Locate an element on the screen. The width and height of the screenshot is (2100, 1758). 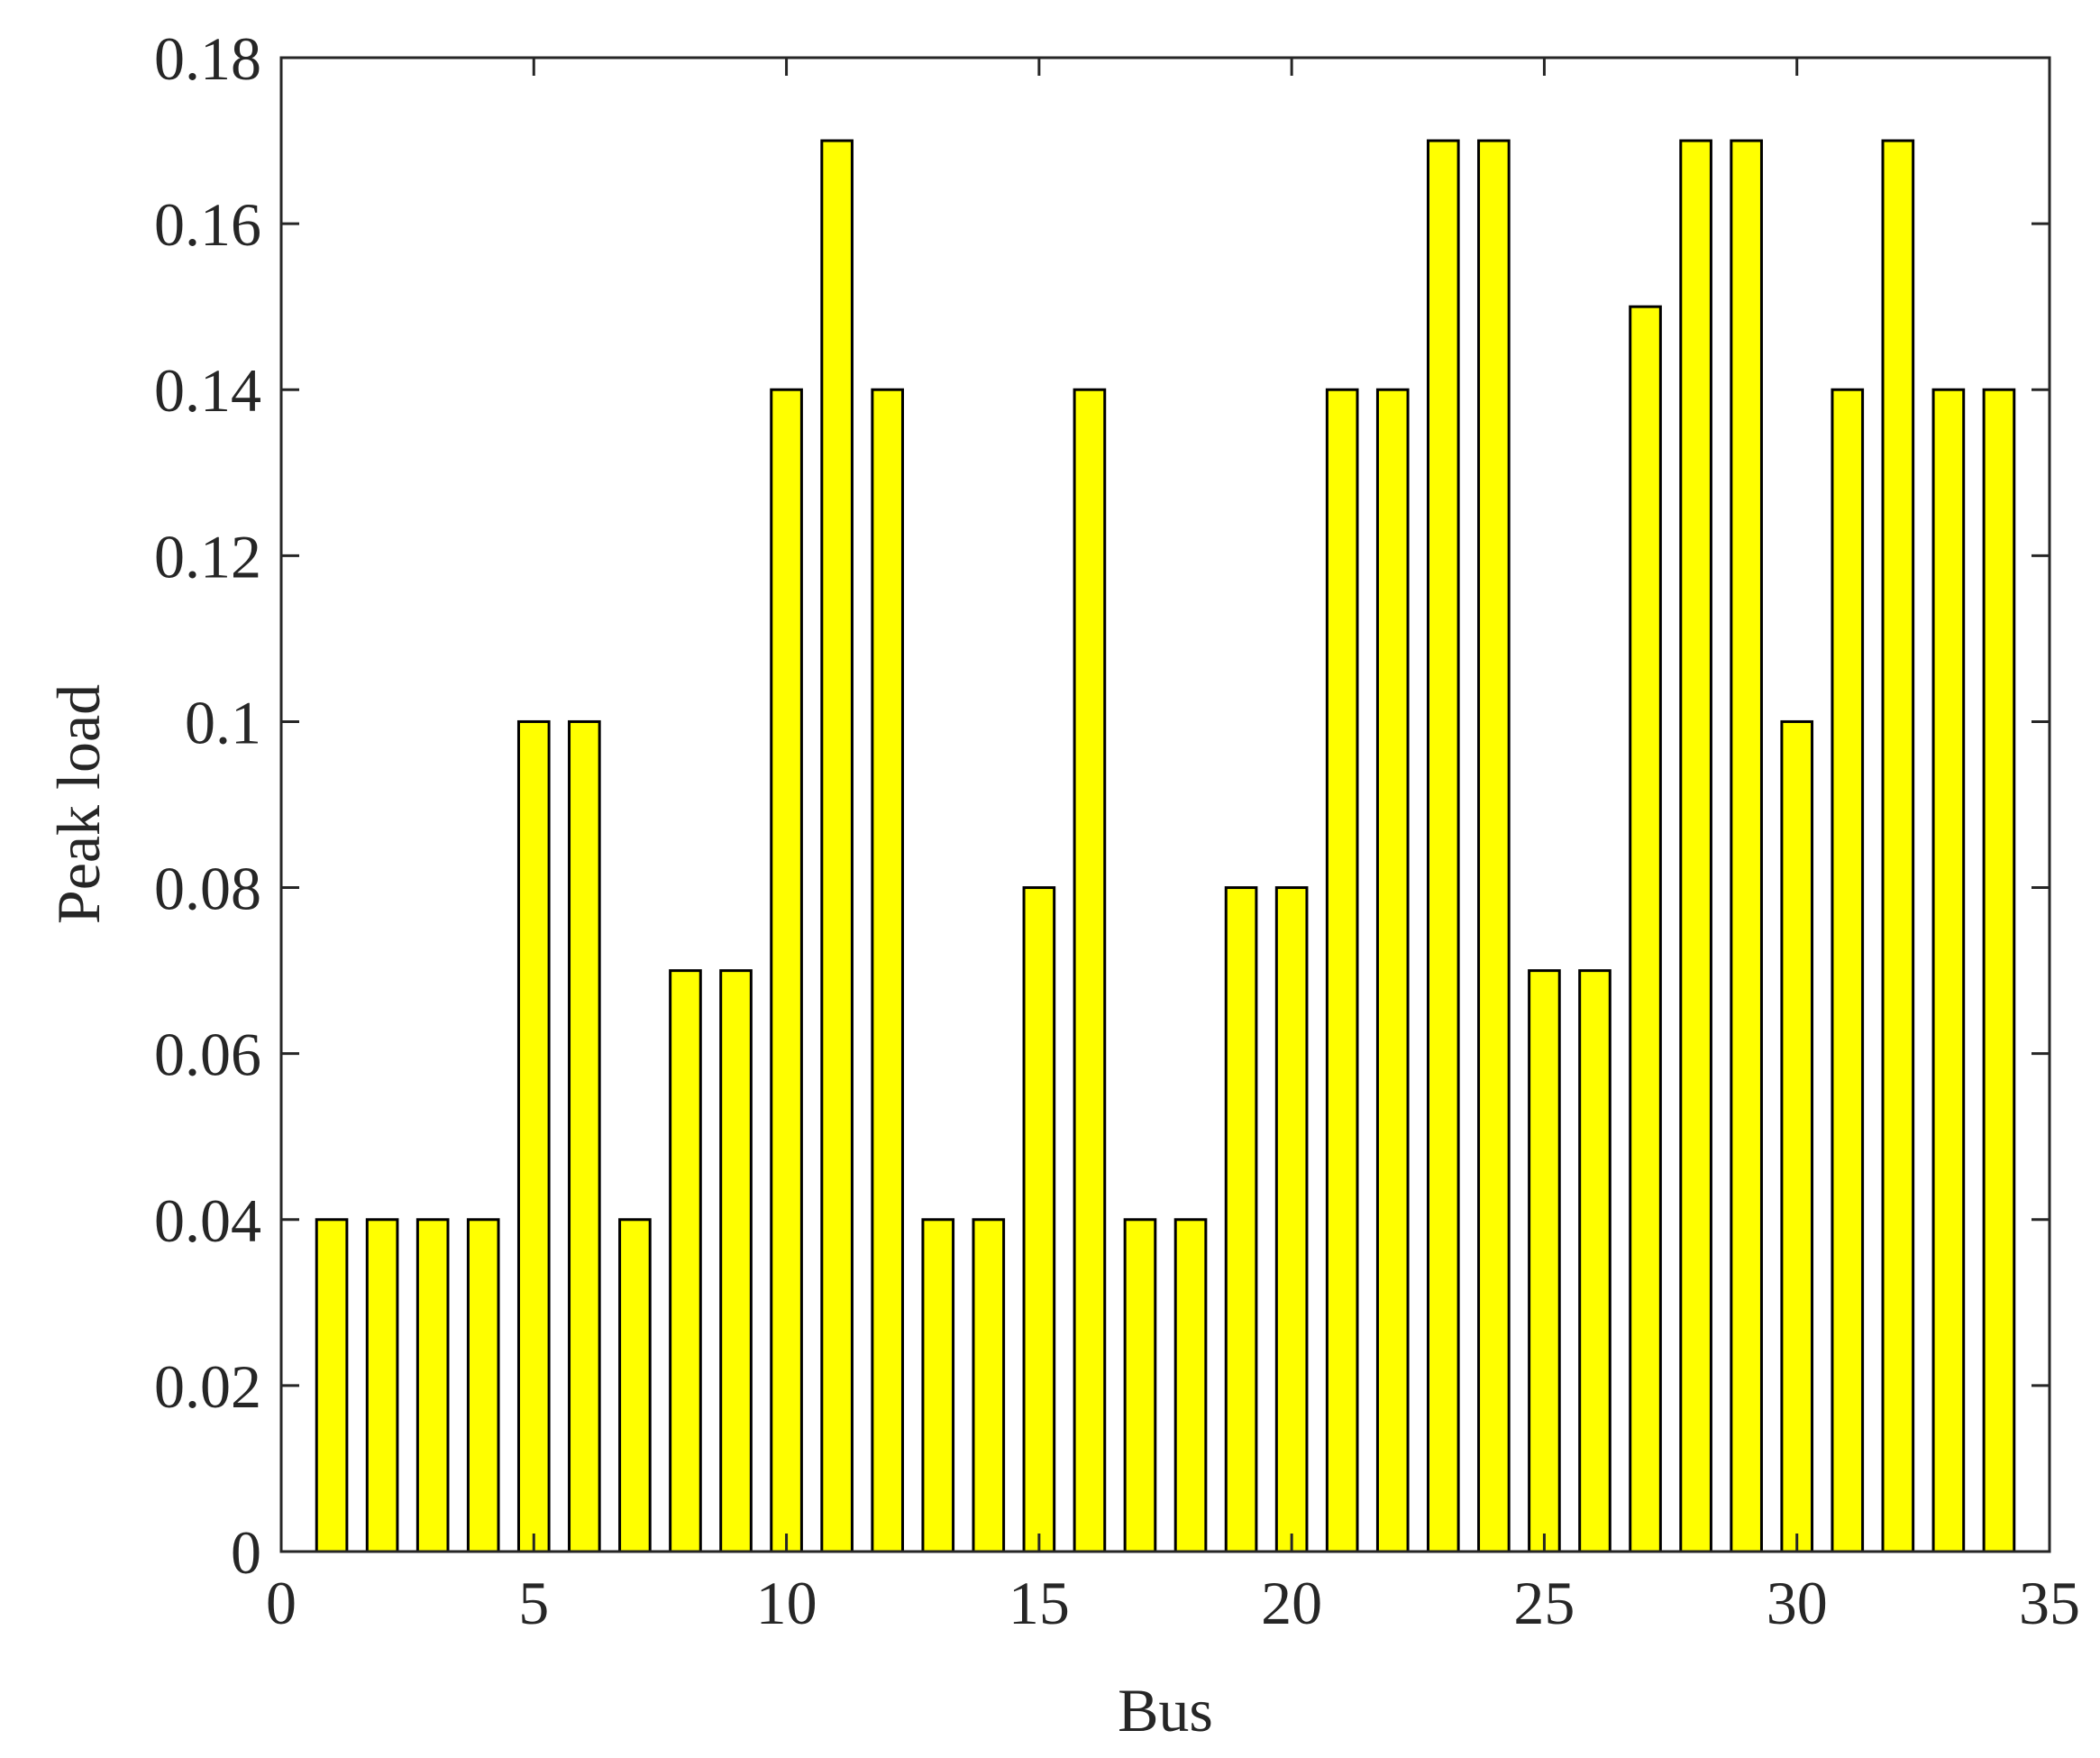
y-tick-label: 0.14 is located at coordinates (207, 390).